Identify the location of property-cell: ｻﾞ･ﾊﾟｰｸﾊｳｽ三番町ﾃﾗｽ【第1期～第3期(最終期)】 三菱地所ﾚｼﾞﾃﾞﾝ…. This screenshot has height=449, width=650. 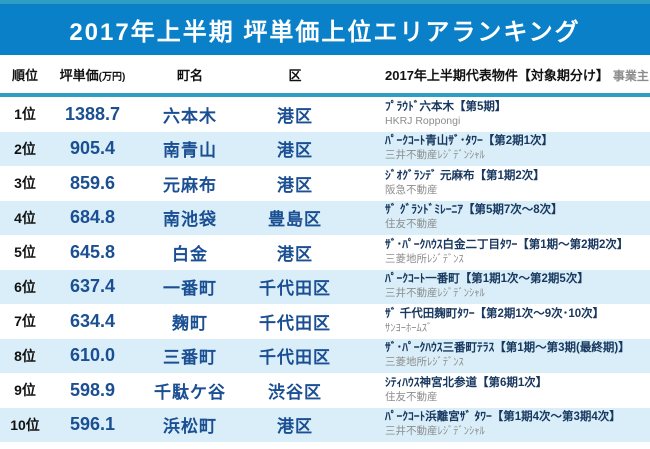
(497, 355).